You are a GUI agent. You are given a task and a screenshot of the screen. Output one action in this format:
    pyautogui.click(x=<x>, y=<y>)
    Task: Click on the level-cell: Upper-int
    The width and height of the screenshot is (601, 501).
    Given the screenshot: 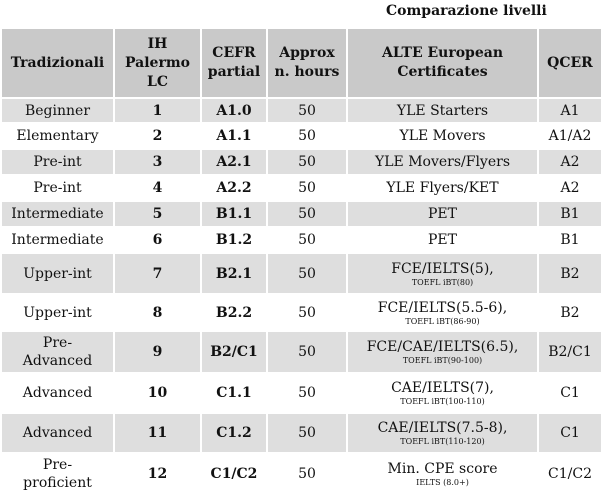 What is the action you would take?
    pyautogui.click(x=57, y=273)
    